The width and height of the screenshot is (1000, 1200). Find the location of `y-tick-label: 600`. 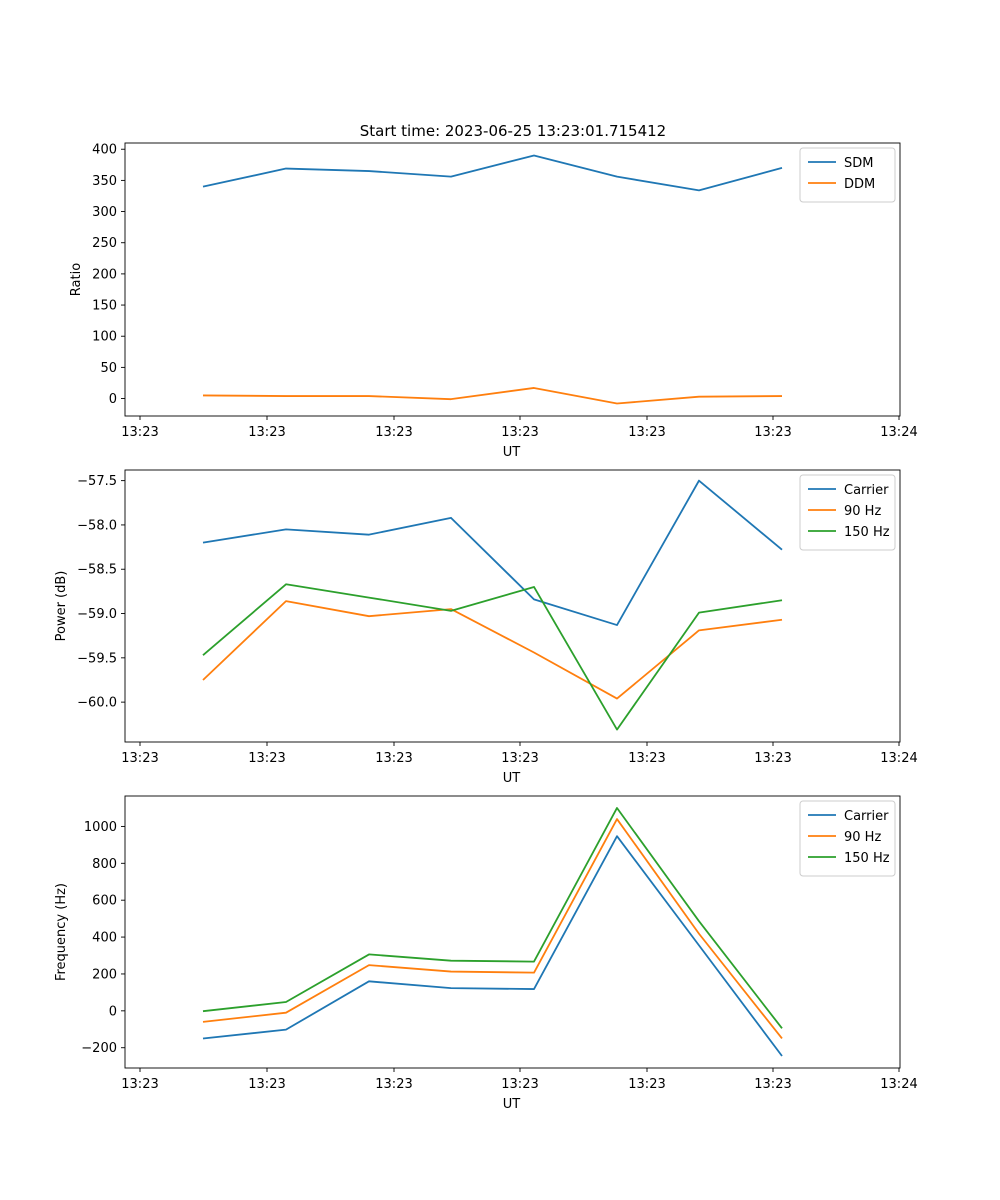

y-tick-label: 600 is located at coordinates (104, 901).